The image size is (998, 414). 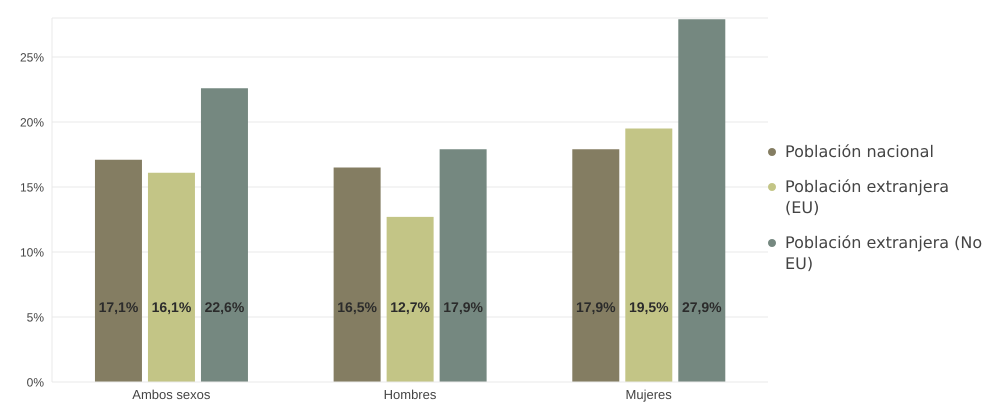 What do you see at coordinates (867, 197) in the screenshot?
I see `legend-label: Población extranjera (EU)` at bounding box center [867, 197].